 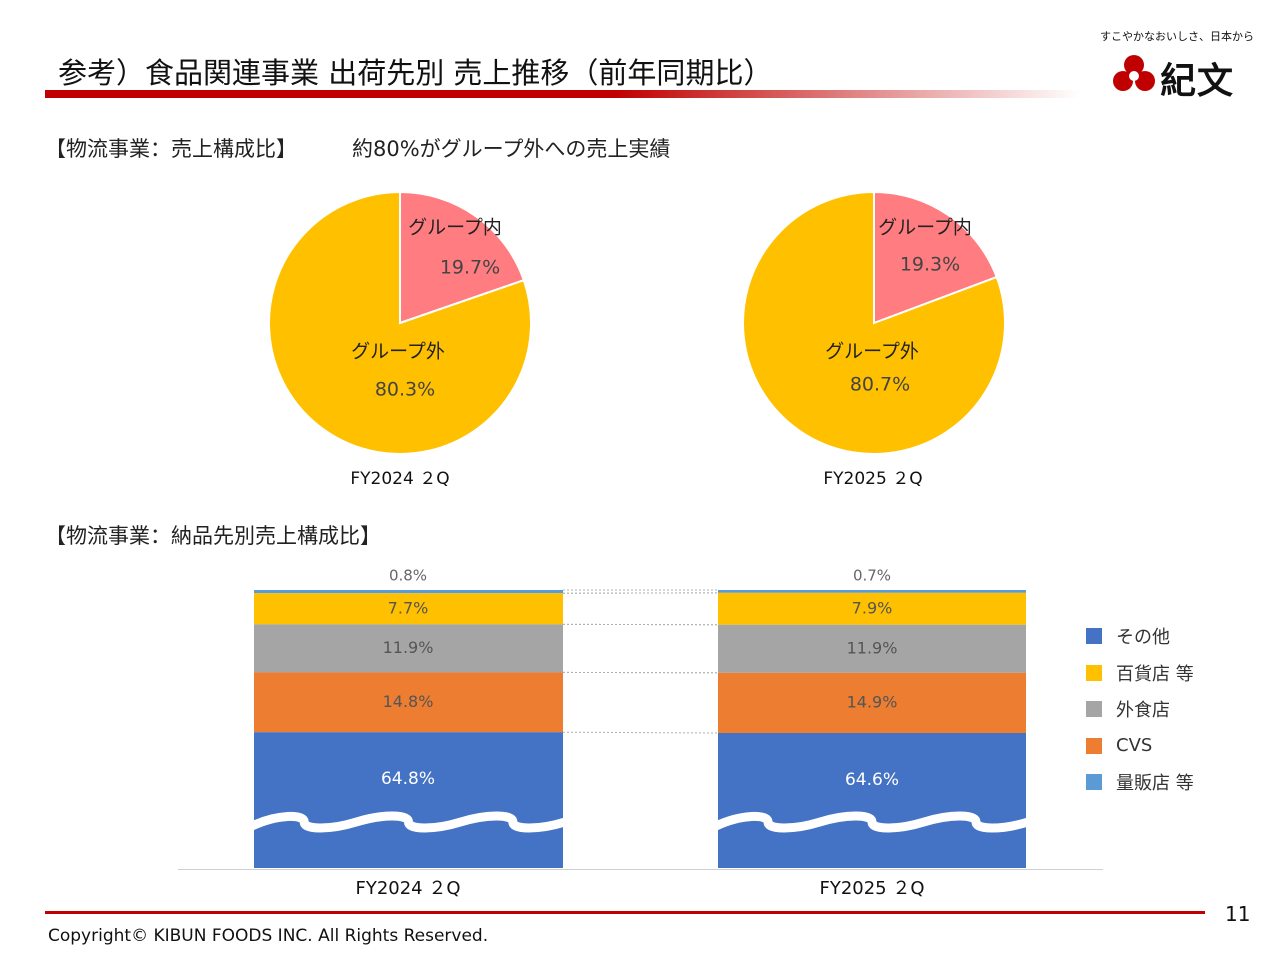 I want to click on kibun-logo-icon, so click(x=1134, y=73).